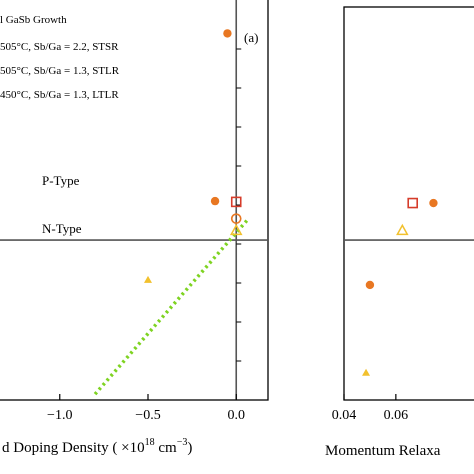  I want to click on n-type-label: N-Type, so click(62, 228).